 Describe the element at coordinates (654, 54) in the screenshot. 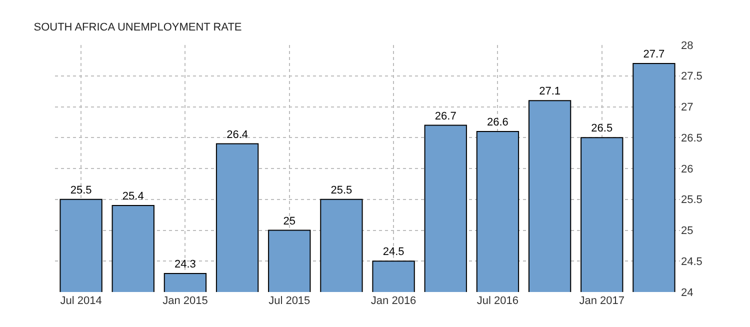

I see `data-label: 27.7` at that location.